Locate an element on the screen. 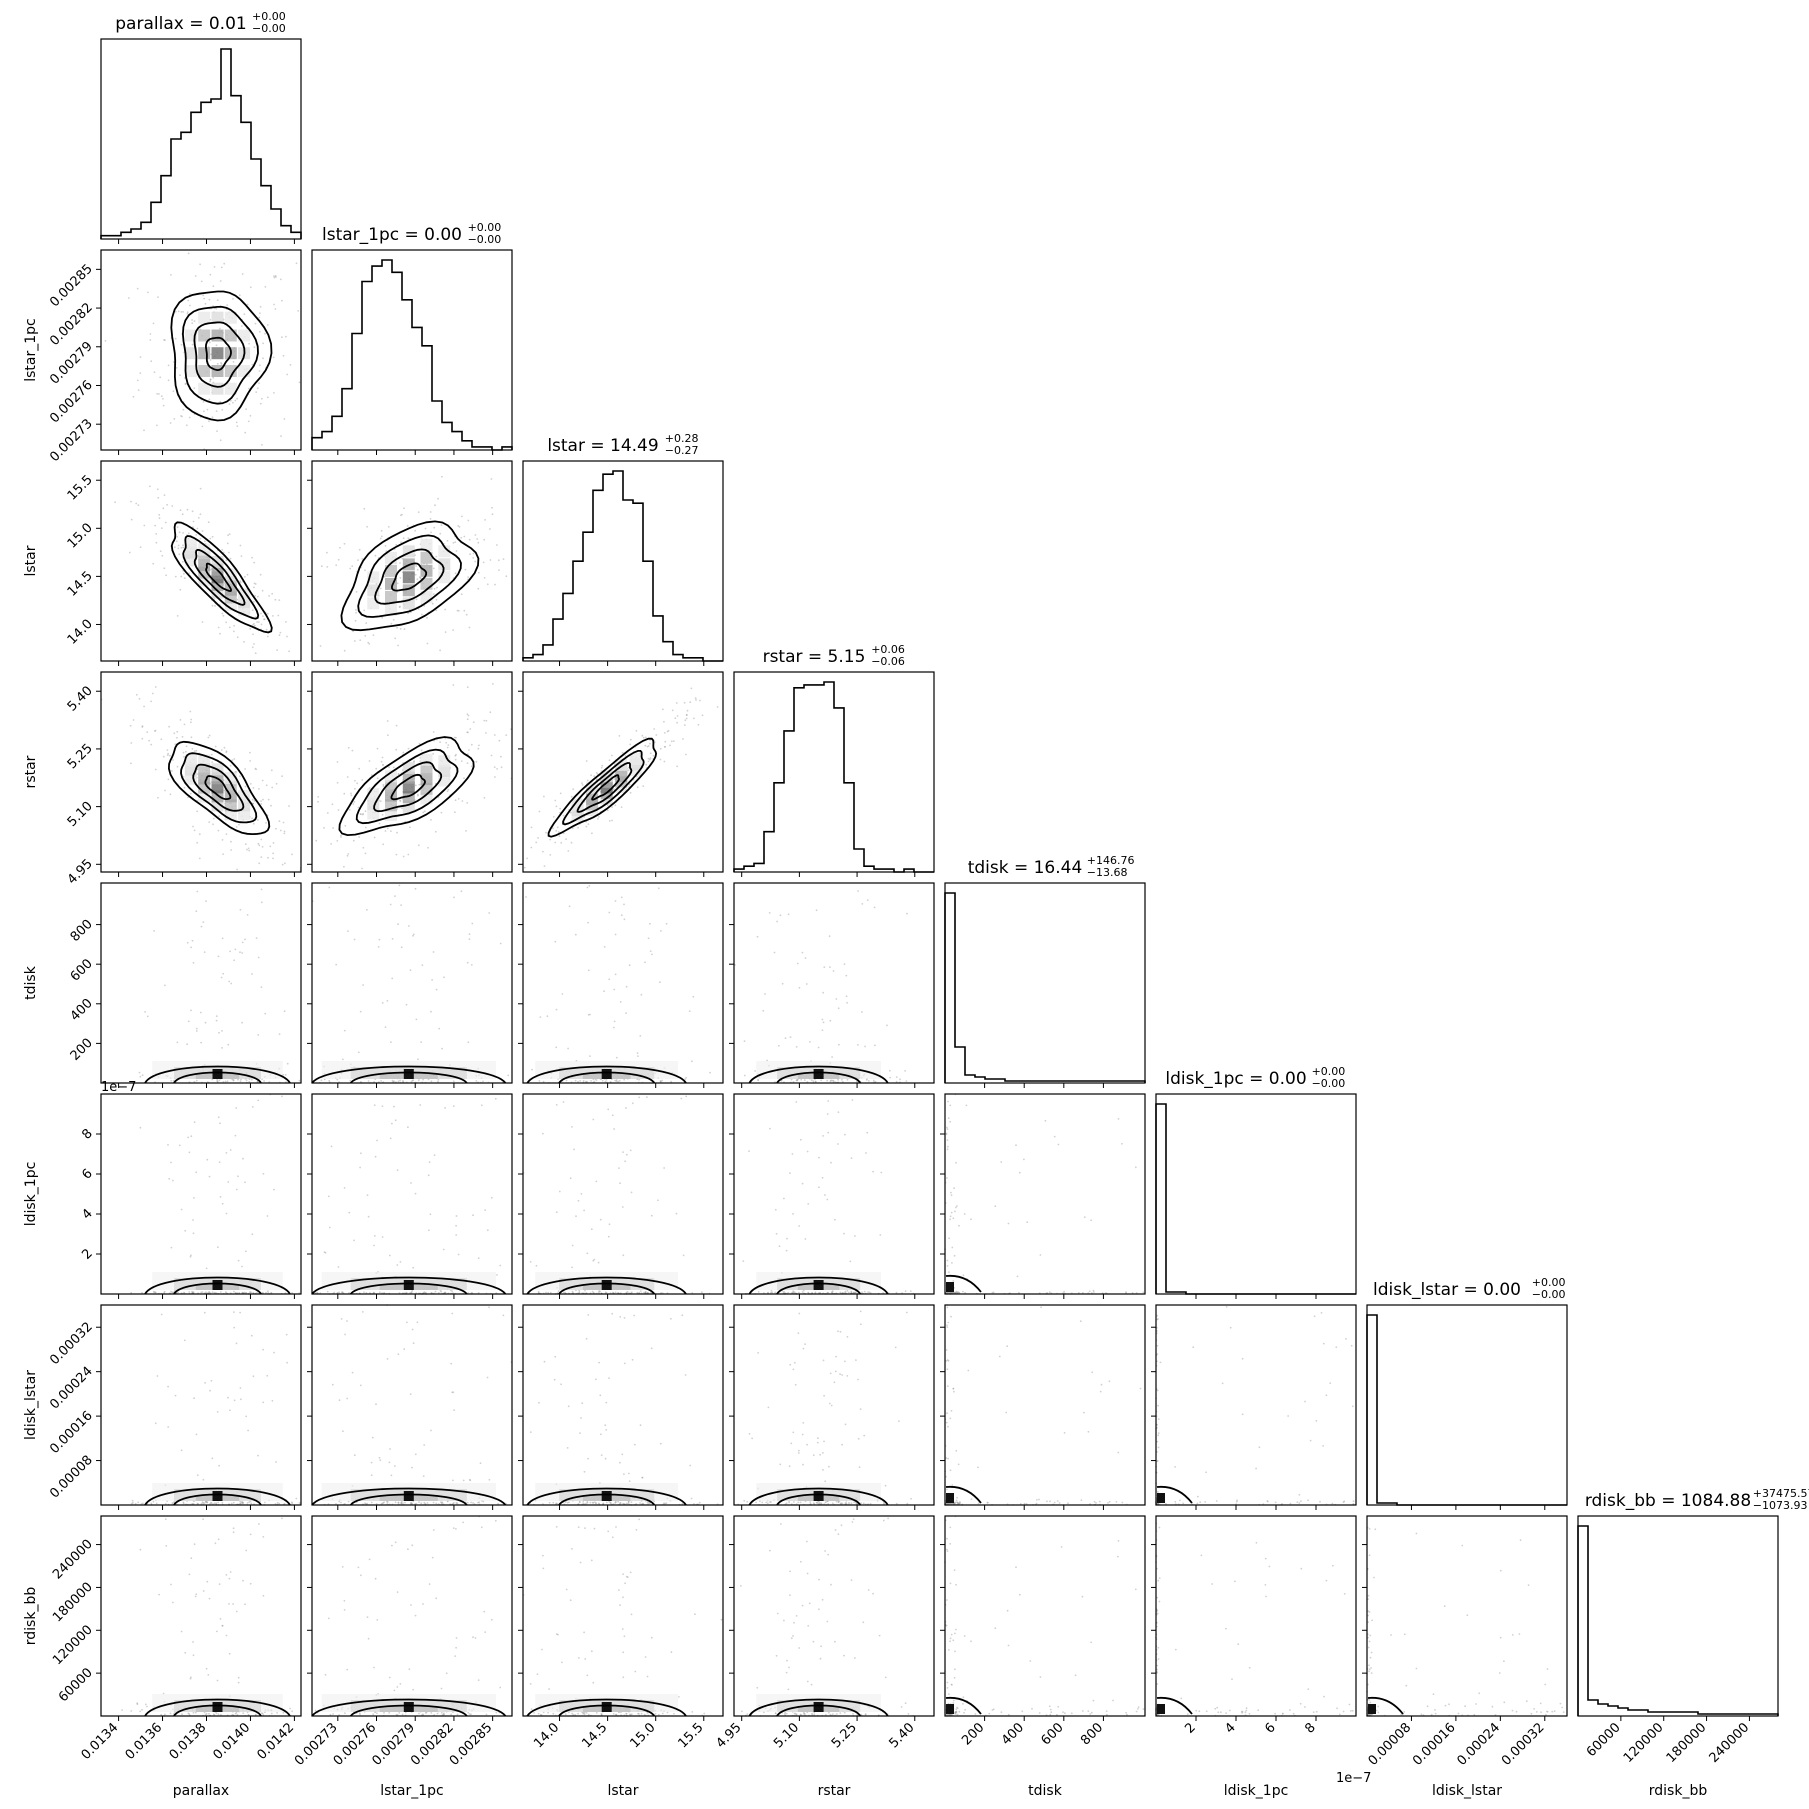  contour-outer is located at coordinates (217, 1074).